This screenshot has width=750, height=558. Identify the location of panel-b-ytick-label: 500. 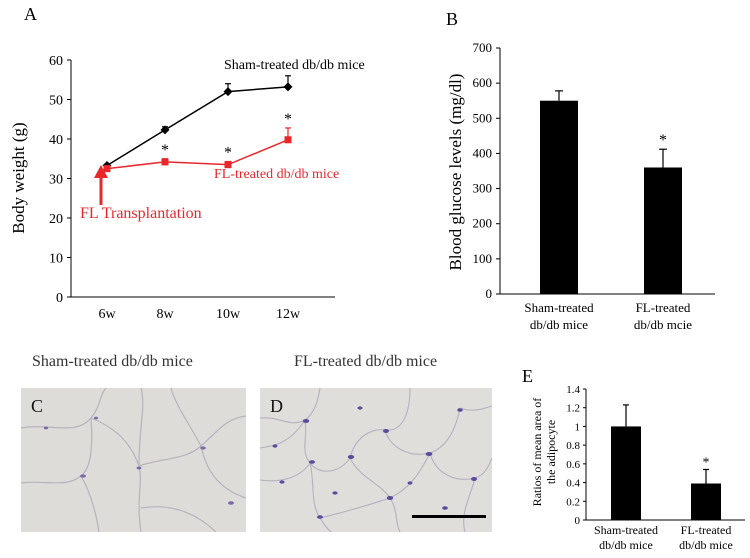
(483, 117).